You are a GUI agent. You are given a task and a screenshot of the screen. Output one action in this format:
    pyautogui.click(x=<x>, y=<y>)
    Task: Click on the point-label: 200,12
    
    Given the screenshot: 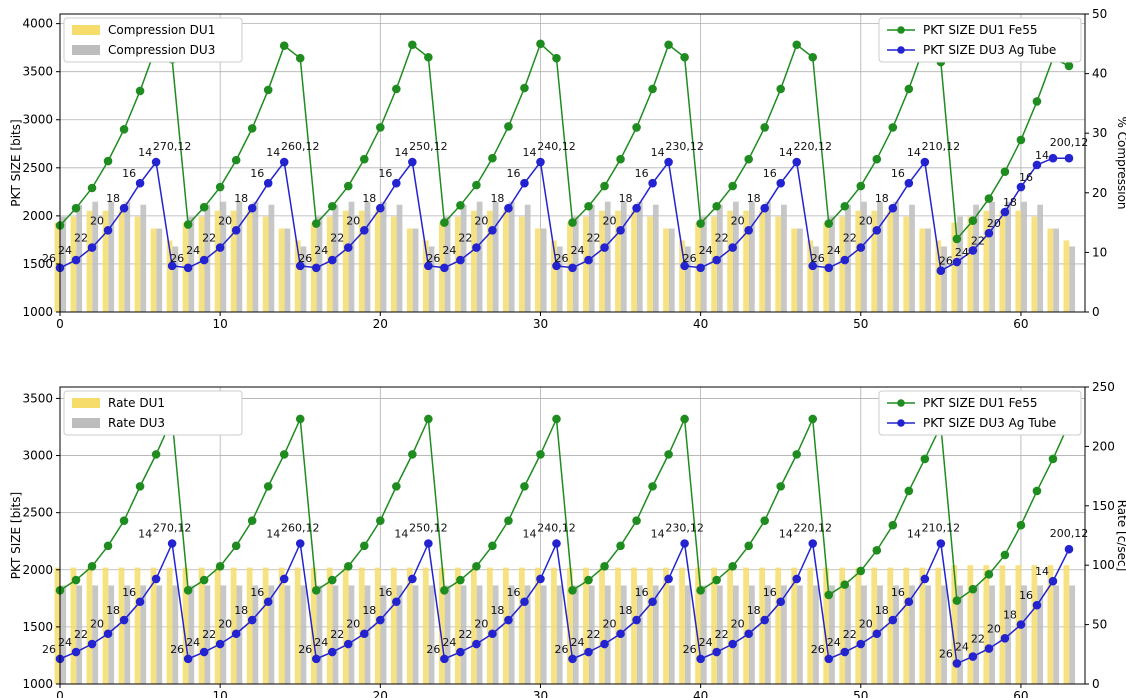 What is the action you would take?
    pyautogui.click(x=1069, y=533)
    